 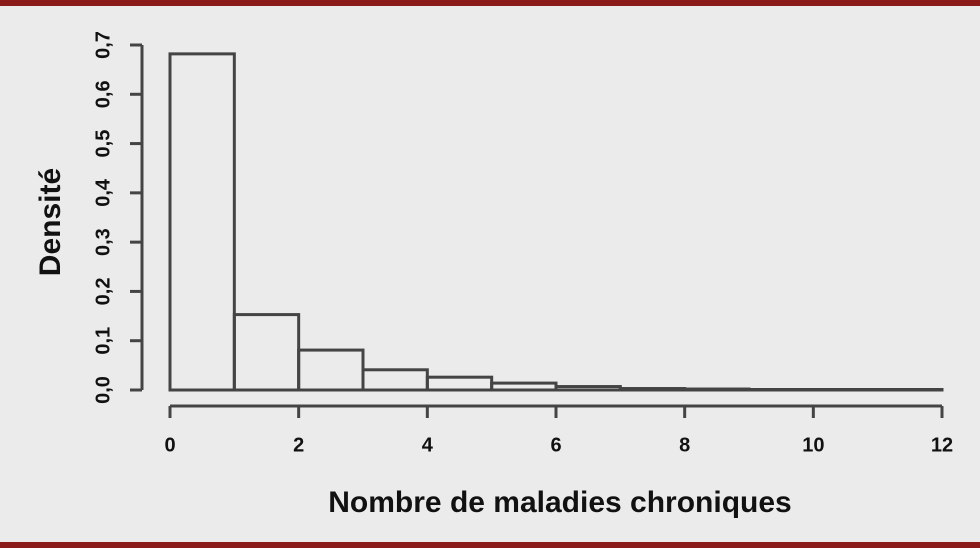 I want to click on y-tick-label: 0,5, so click(x=103, y=144).